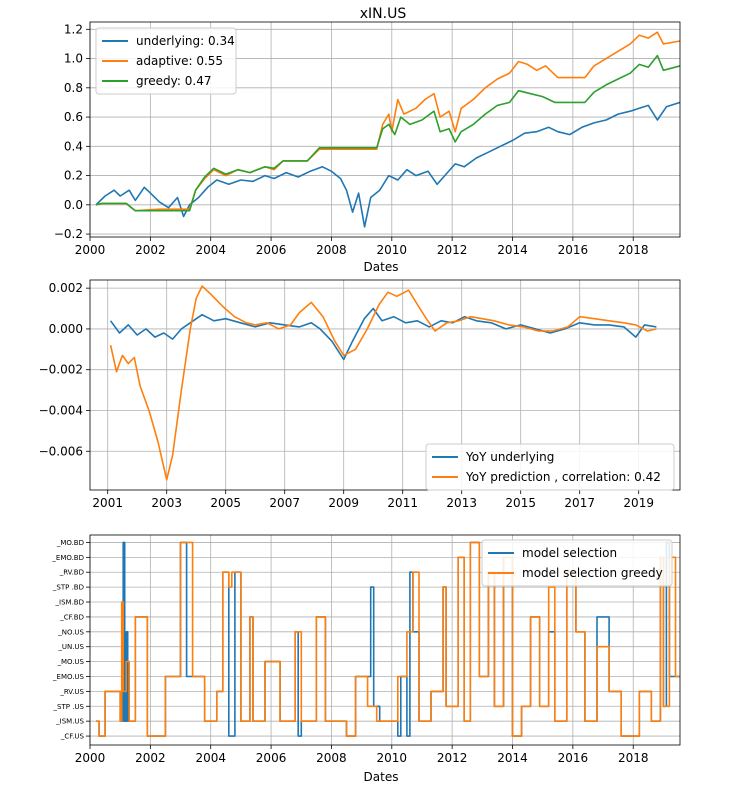 Image resolution: width=746 pixels, height=785 pixels. I want to click on y-tick-label: _UN.US, so click(70, 647).